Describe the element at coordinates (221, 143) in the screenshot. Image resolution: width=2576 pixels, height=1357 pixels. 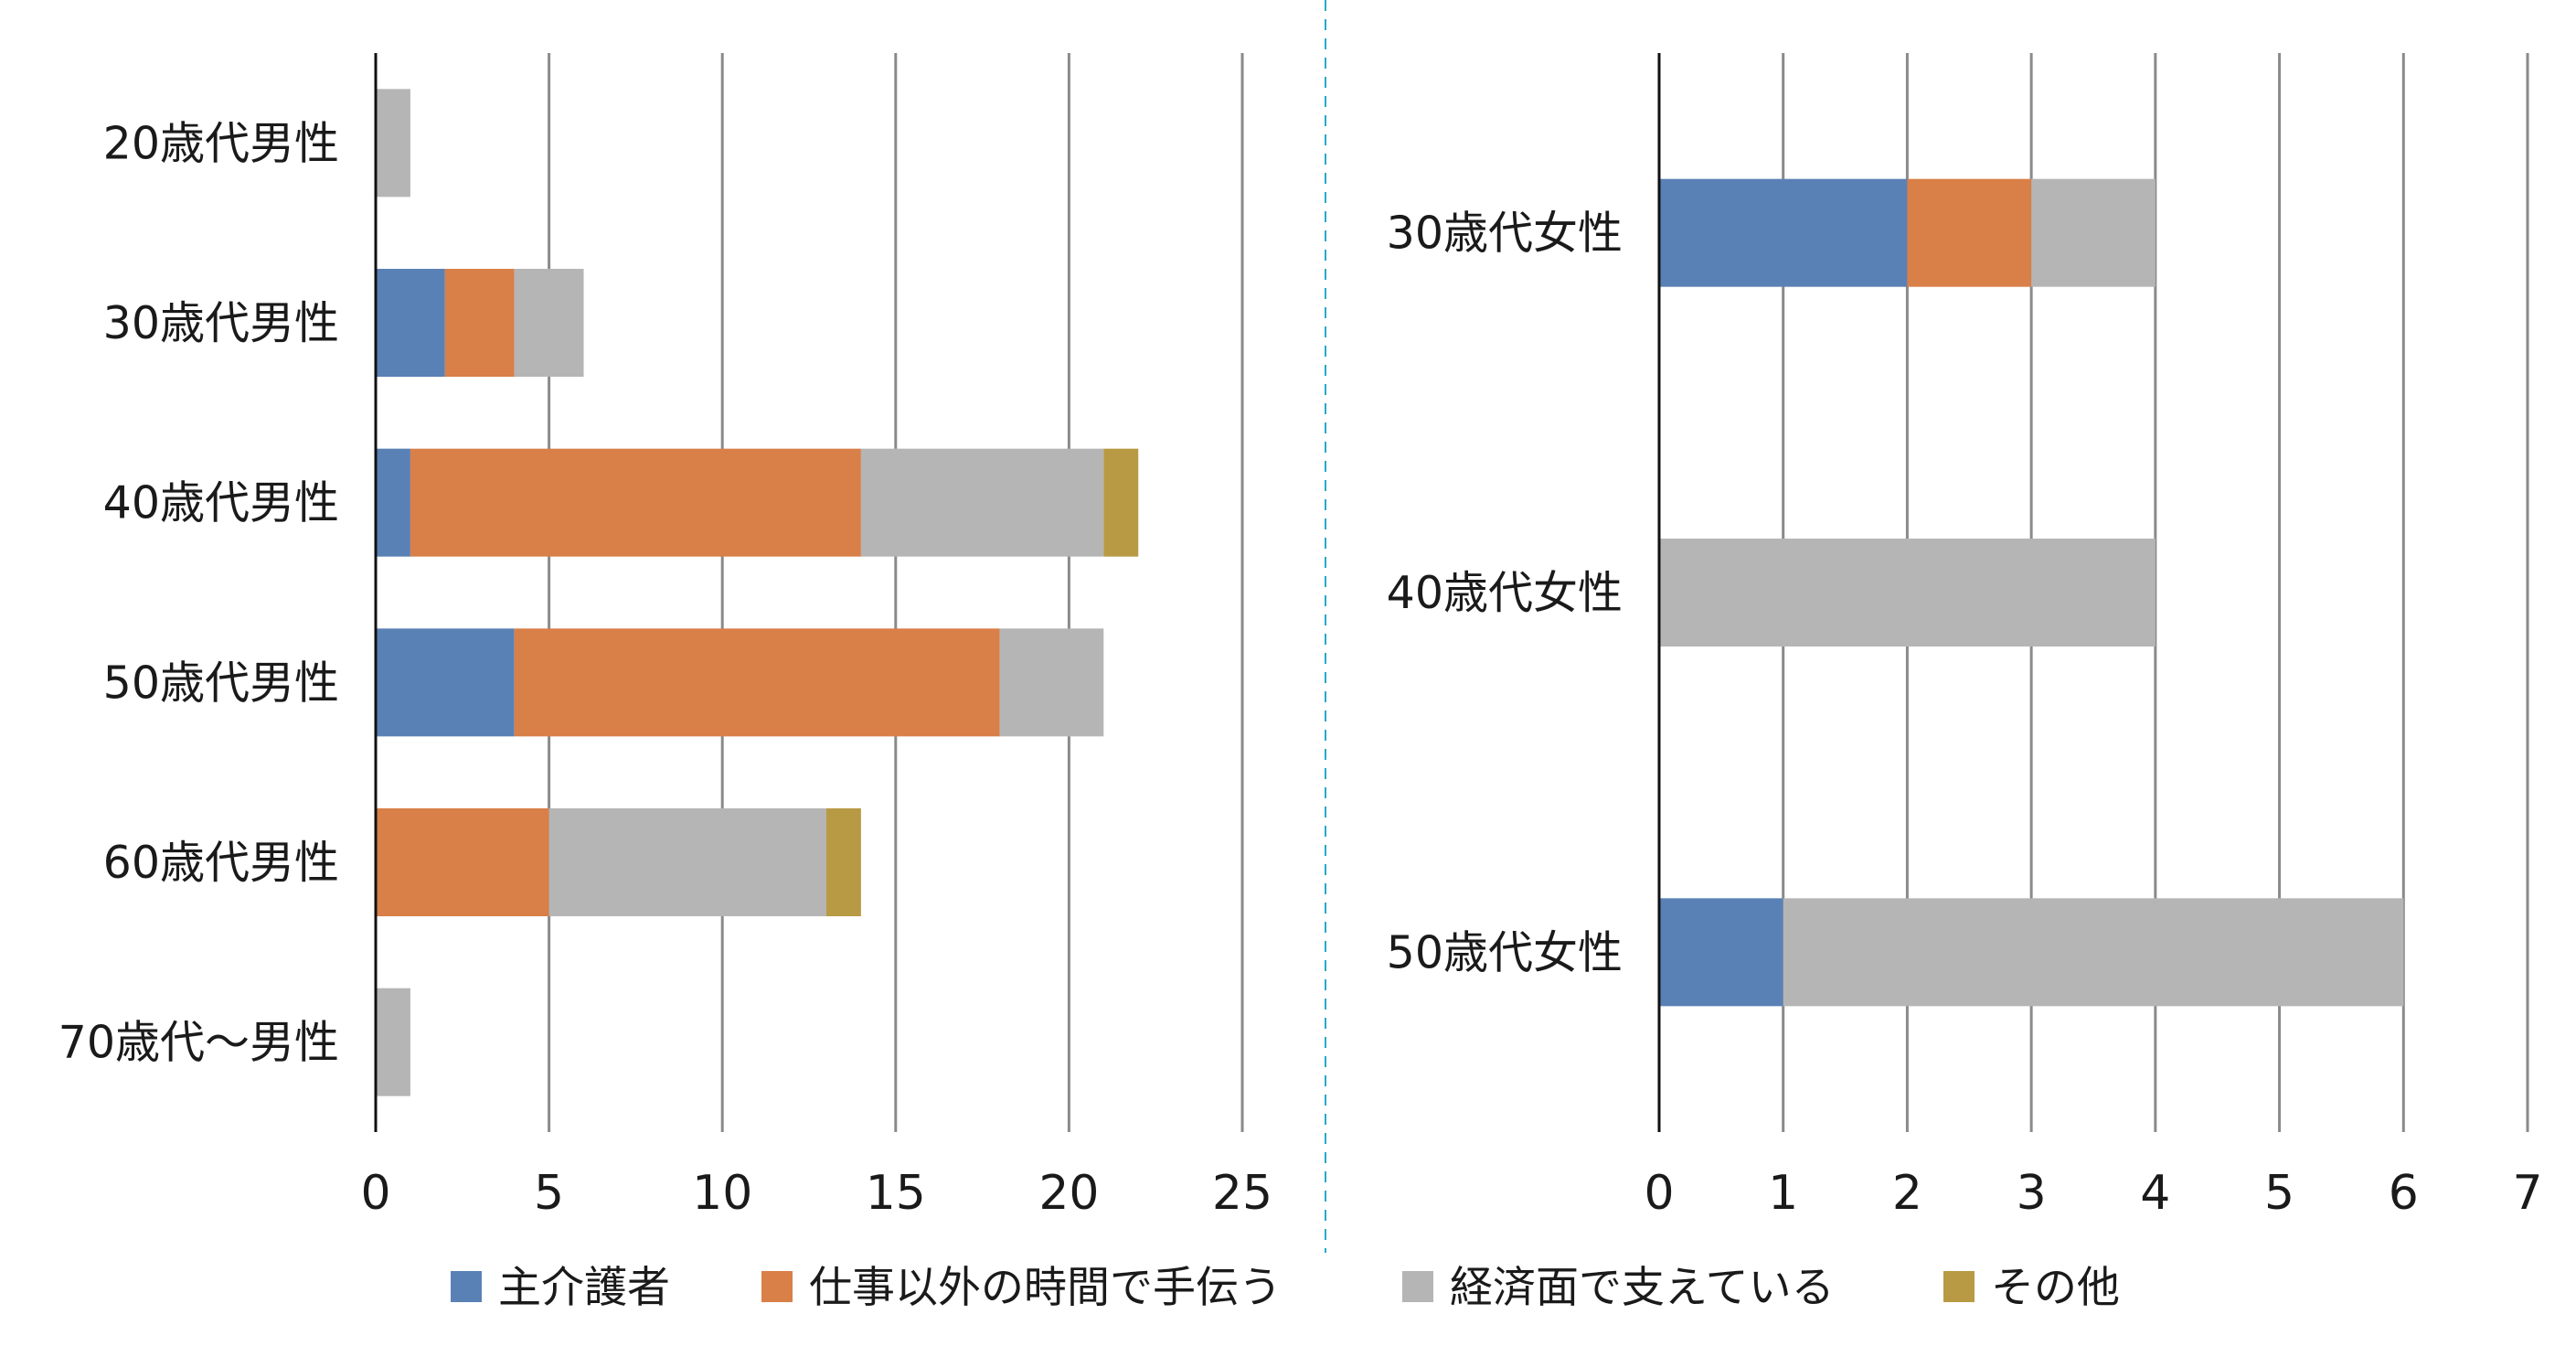
I see `category-label: 20歳代男性` at that location.